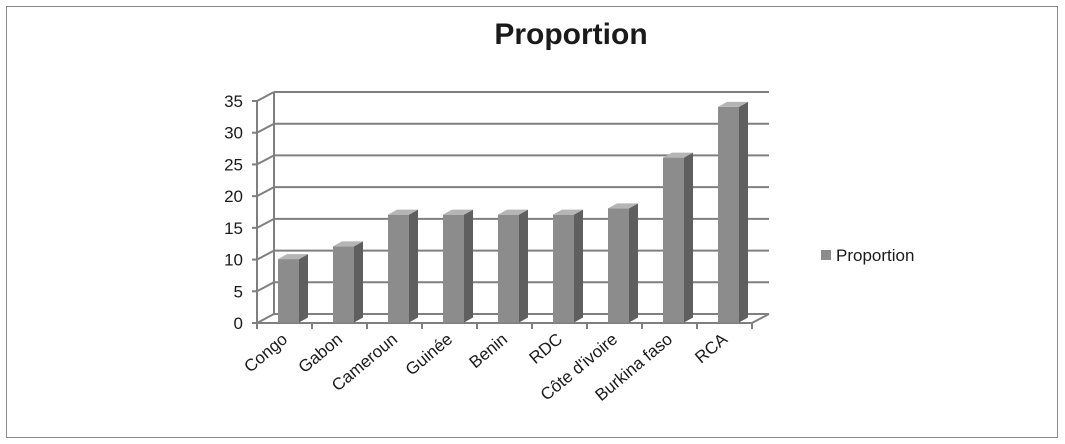  Describe the element at coordinates (238, 291) in the screenshot. I see `y-tick-label: 5` at that location.